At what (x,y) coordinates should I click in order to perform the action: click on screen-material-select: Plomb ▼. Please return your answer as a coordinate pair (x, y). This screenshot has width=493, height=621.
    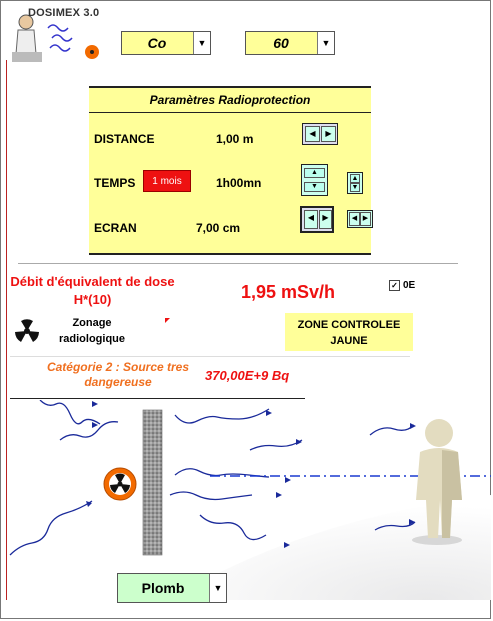
    Looking at the image, I should click on (172, 588).